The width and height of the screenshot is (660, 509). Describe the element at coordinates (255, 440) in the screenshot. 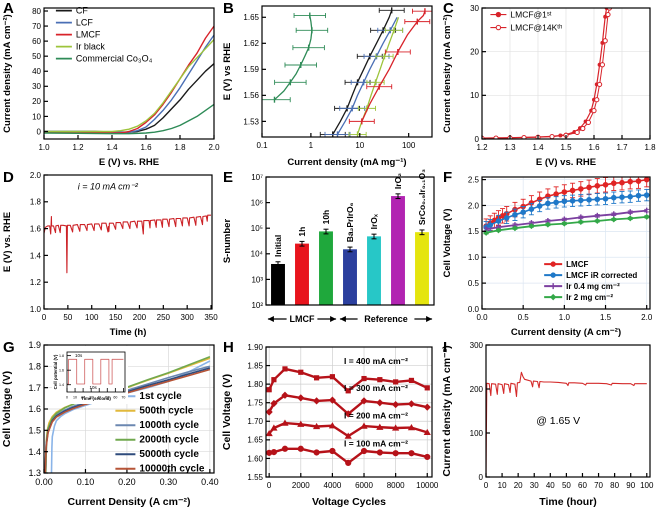

I see `svg-text: 1.65` at that location.